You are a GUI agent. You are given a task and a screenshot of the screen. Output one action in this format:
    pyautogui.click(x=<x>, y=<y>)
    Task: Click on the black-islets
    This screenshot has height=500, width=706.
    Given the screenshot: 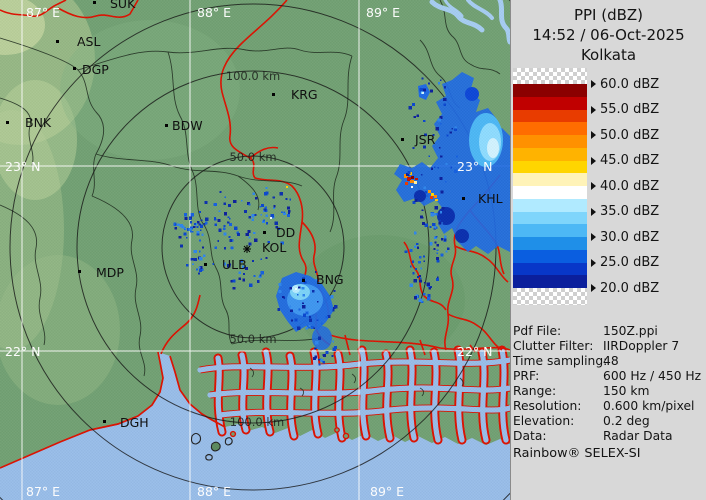 What is the action you would take?
    pyautogui.click(x=211, y=446)
    